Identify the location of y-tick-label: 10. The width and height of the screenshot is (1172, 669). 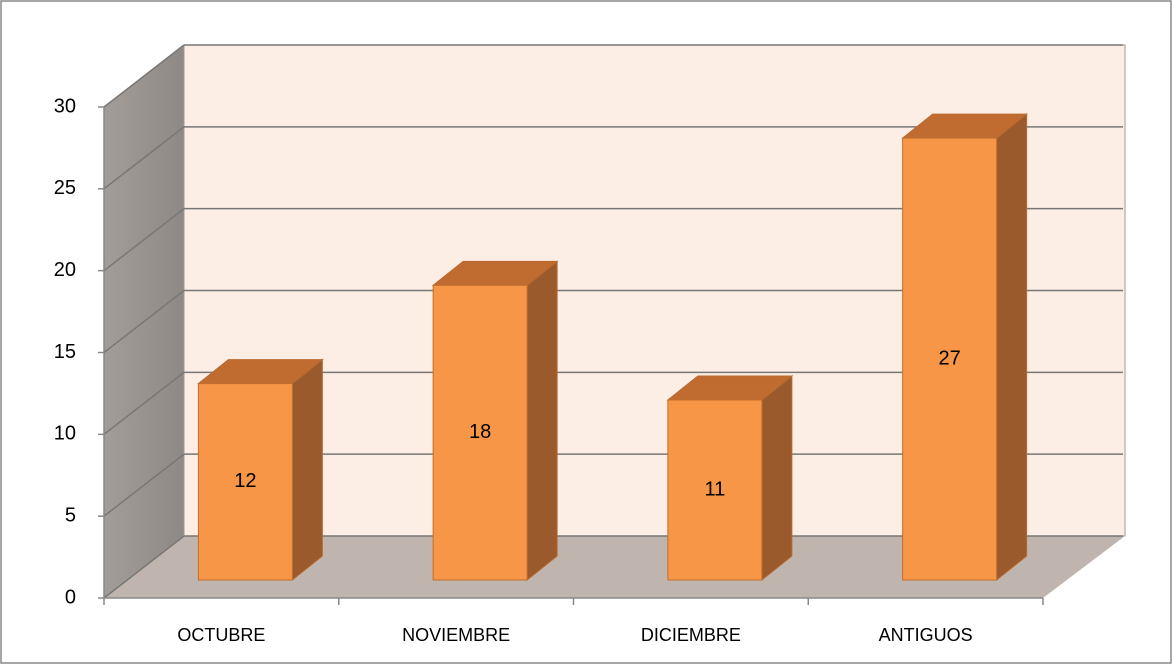
(65, 434).